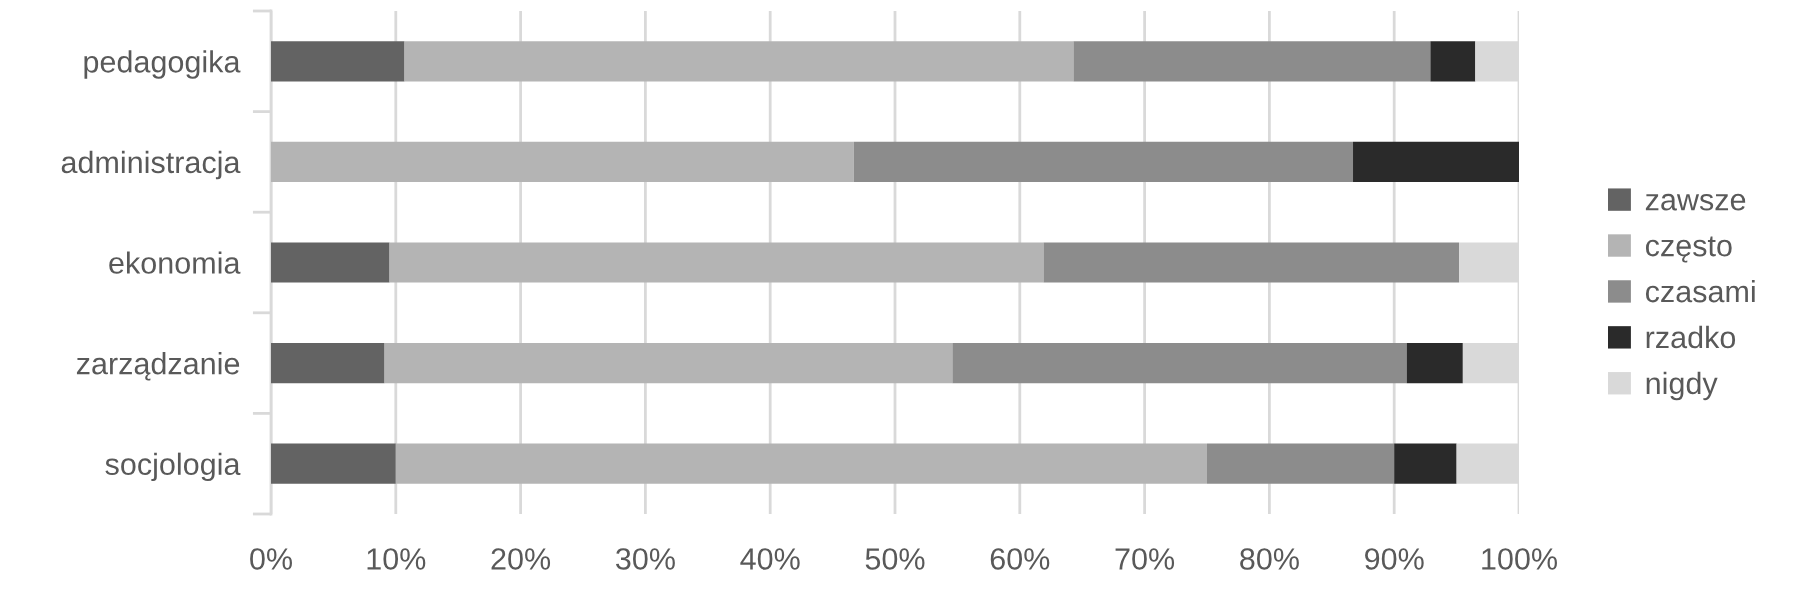 The width and height of the screenshot is (1800, 596). I want to click on y-tick-label: socjologia, so click(173, 467).